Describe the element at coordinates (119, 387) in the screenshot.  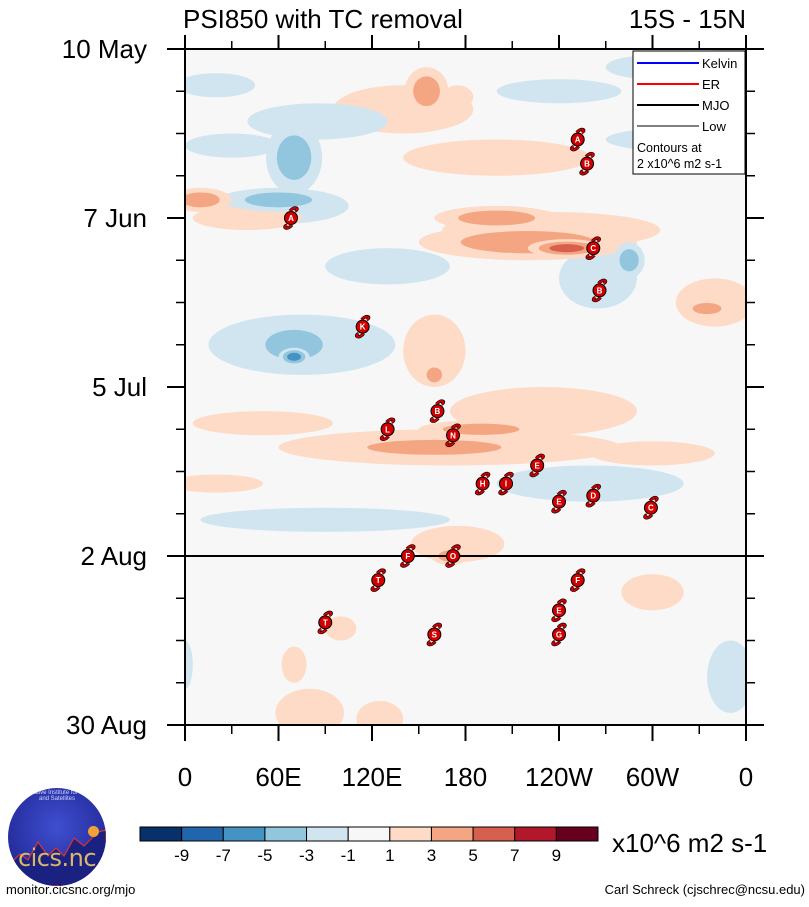
I see `y-tick-label: 5 Jul` at that location.